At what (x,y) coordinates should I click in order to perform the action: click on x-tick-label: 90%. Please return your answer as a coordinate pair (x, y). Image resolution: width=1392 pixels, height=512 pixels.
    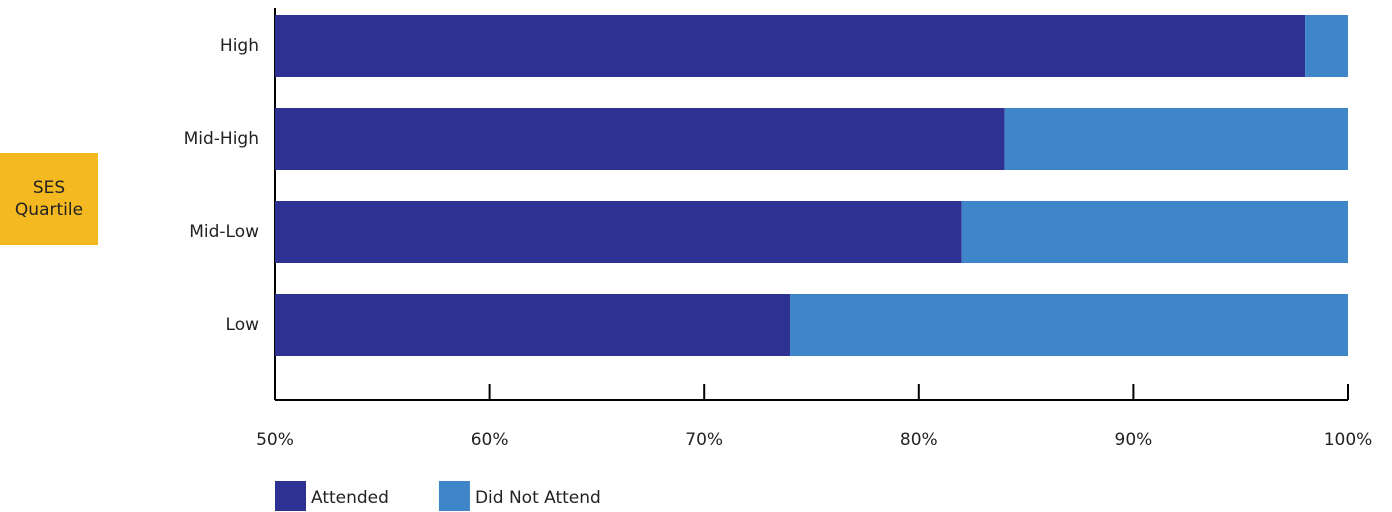
    Looking at the image, I should click on (1134, 440).